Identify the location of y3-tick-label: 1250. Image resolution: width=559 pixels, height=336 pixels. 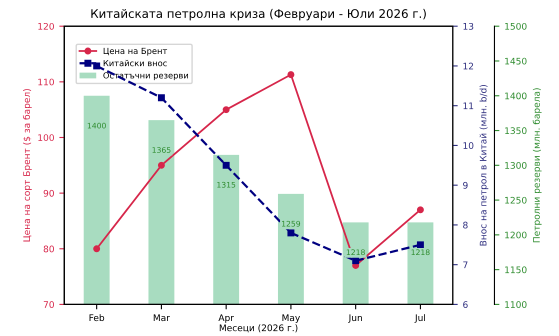
(516, 200).